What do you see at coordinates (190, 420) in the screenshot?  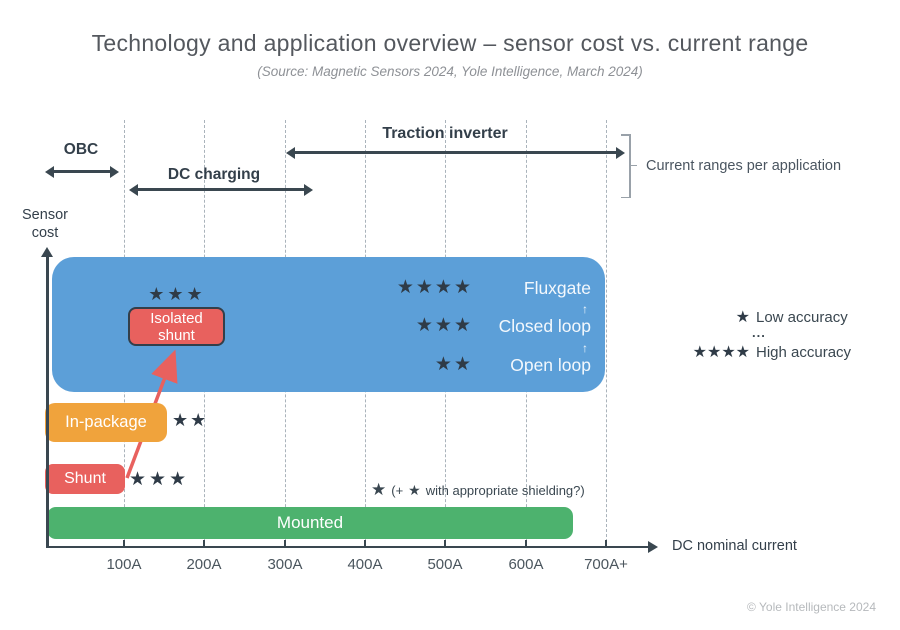 I see `in-package-stars-icon: ★★` at bounding box center [190, 420].